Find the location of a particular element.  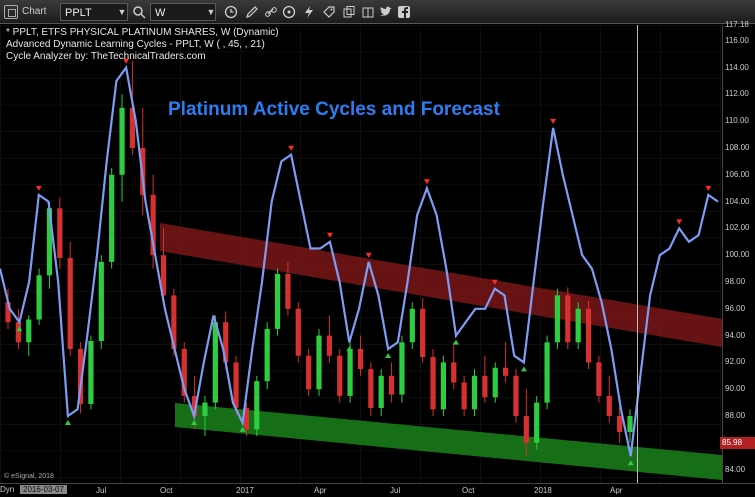

twitter-icon is located at coordinates (386, 12).